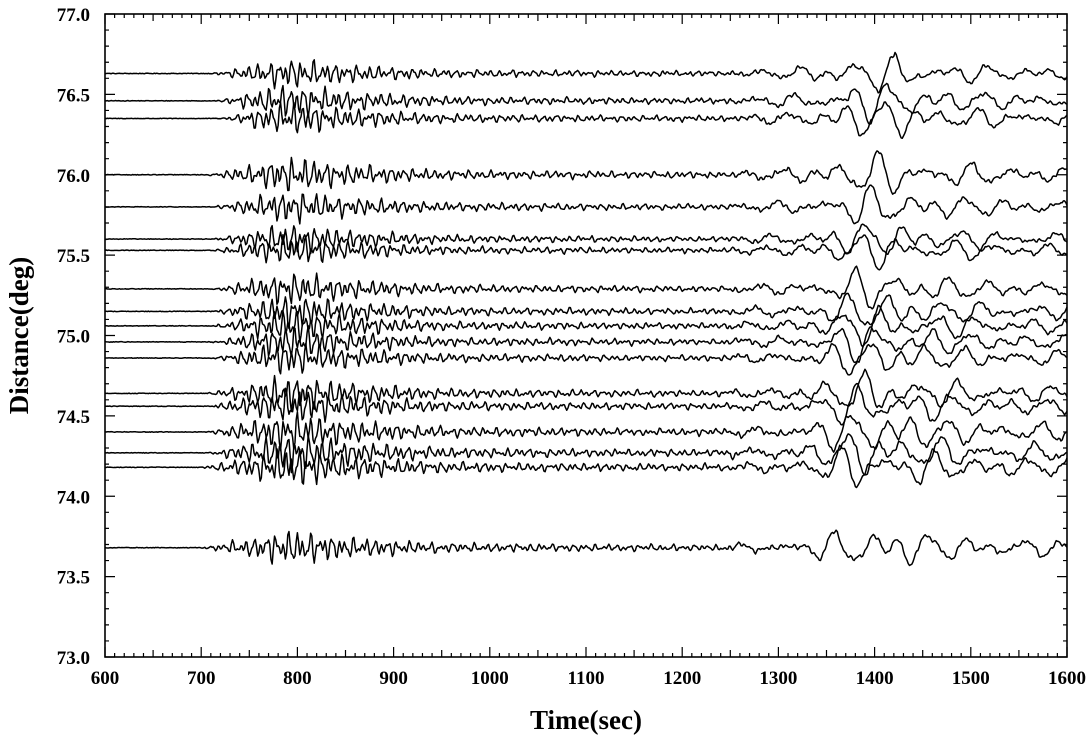 This screenshot has height=739, width=1092. What do you see at coordinates (778, 678) in the screenshot?
I see `x-tick-label: 1300` at bounding box center [778, 678].